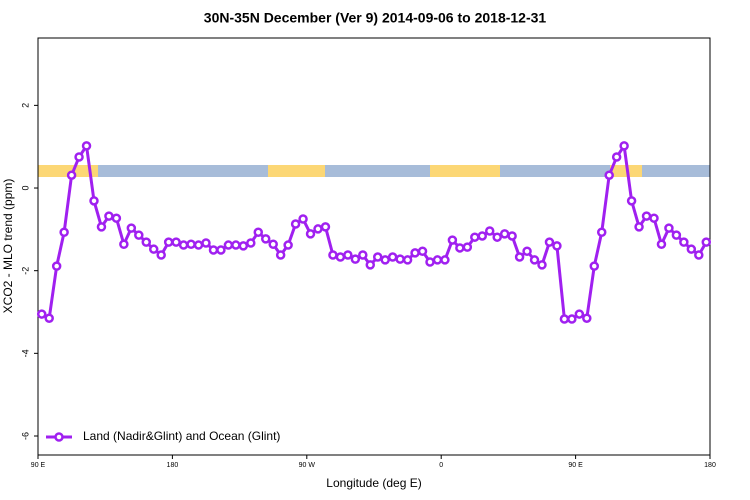 The height and width of the screenshot is (500, 750). What do you see at coordinates (25, 105) in the screenshot?
I see `y-tick-label: 2` at bounding box center [25, 105].